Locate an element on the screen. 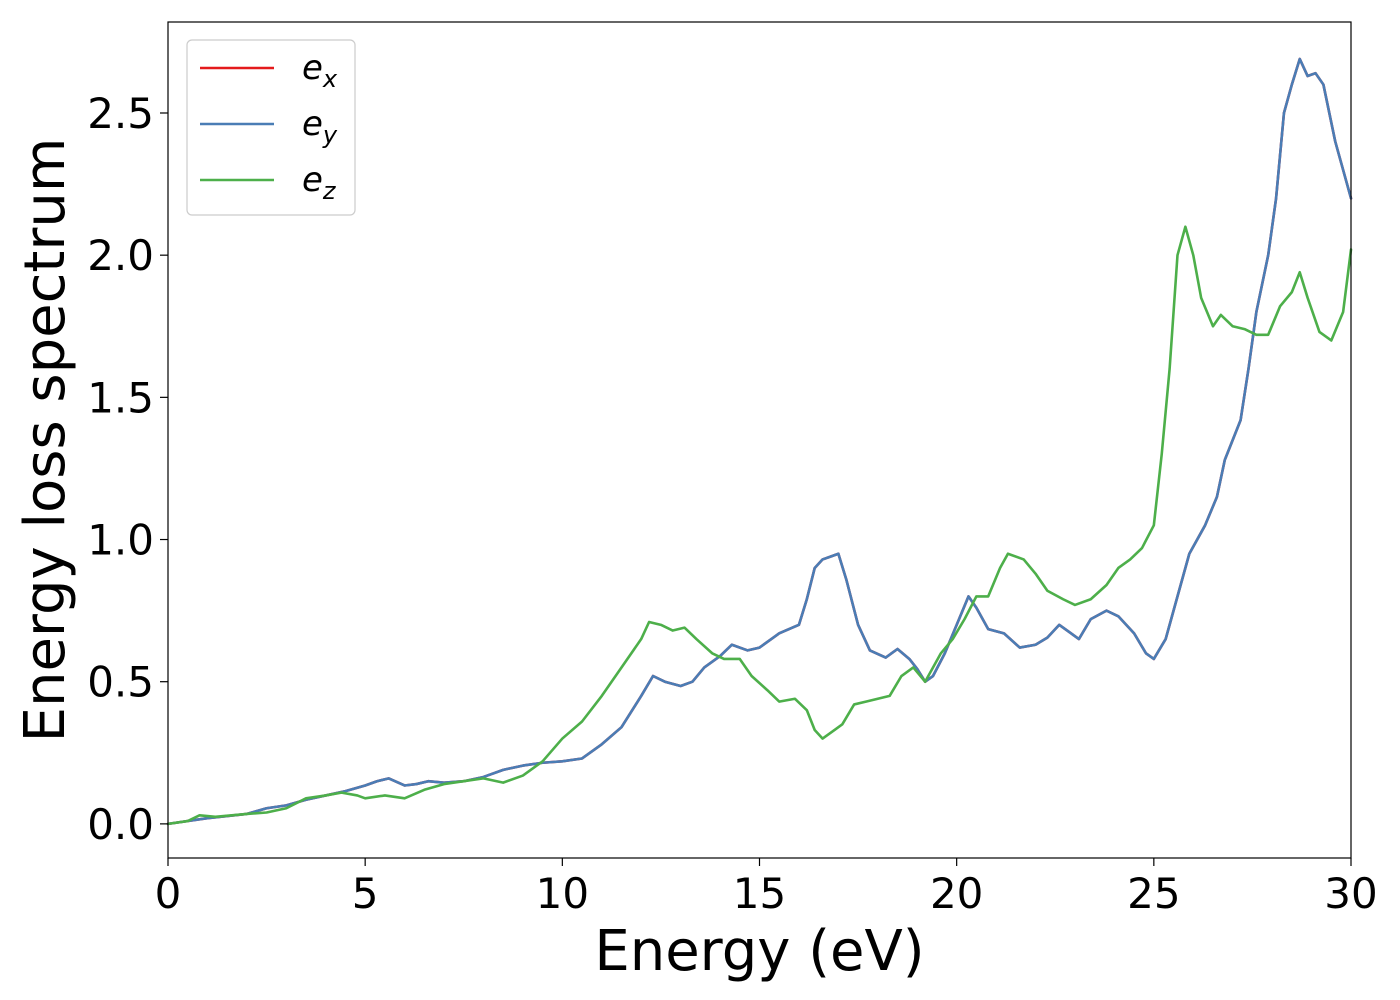 The width and height of the screenshot is (1400, 1000). x-tick-label: 30 is located at coordinates (1350, 893).